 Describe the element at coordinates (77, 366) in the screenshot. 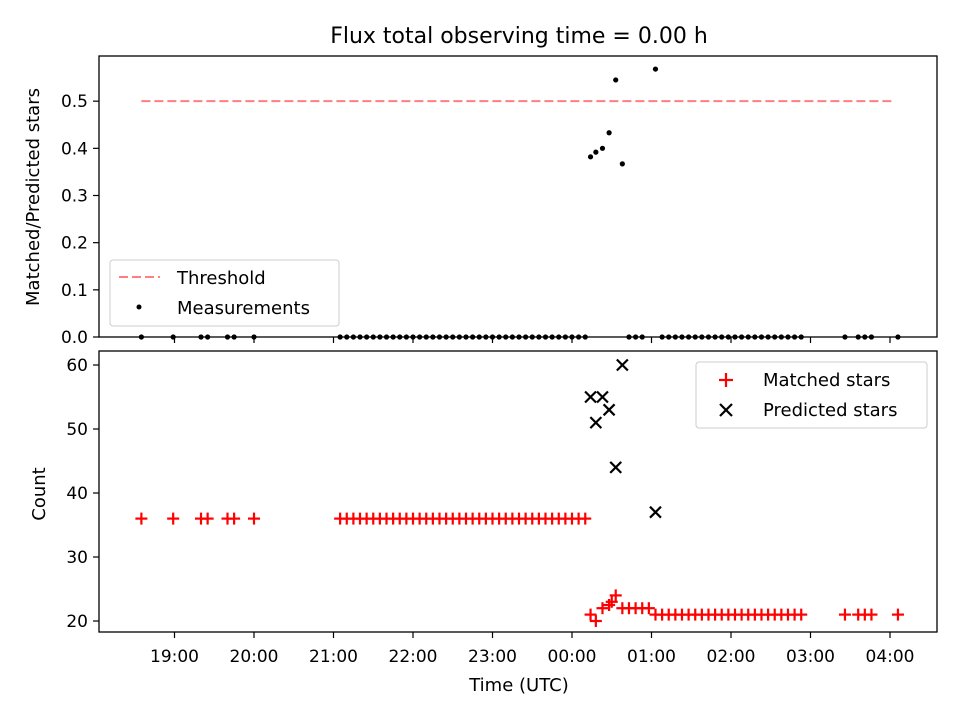

I see `bottom-y-tick-label: 60` at that location.